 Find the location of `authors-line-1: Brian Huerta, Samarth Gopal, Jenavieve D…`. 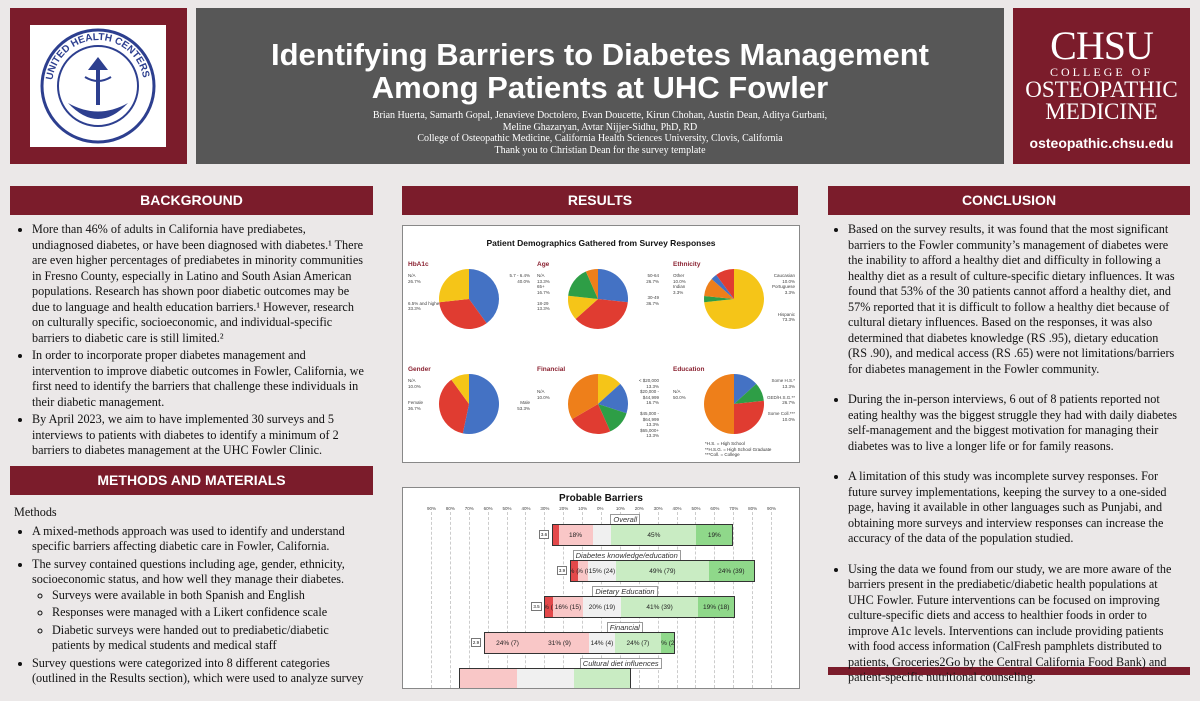

authors-line-1: Brian Huerta, Samarth Gopal, Jenavieve D… is located at coordinates (600, 115).